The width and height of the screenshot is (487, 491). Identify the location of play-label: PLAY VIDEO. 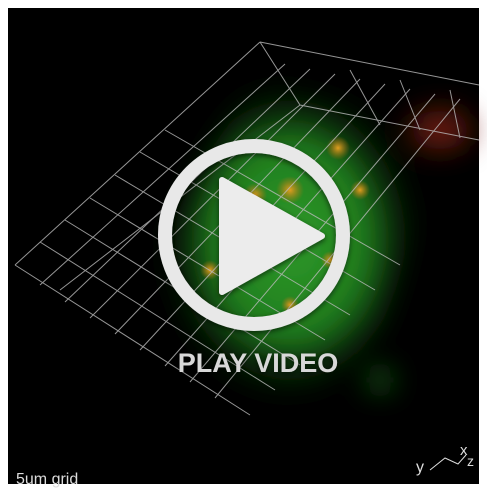
(258, 363).